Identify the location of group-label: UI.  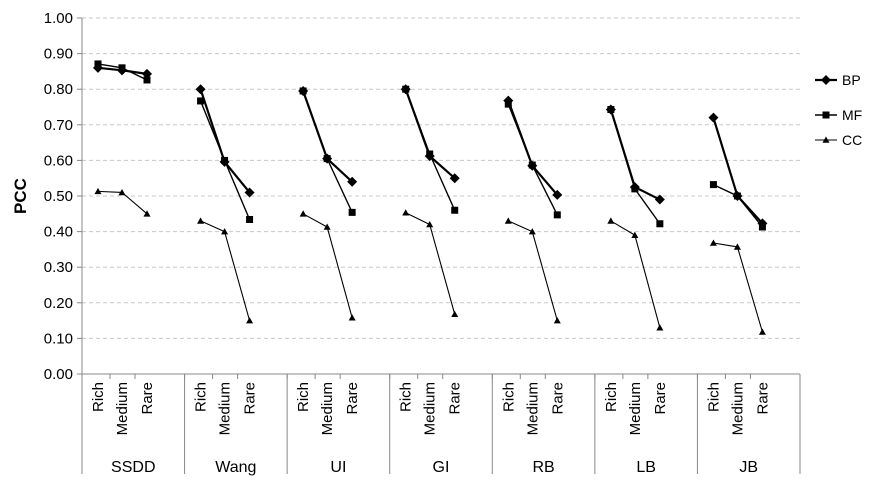
(338, 467).